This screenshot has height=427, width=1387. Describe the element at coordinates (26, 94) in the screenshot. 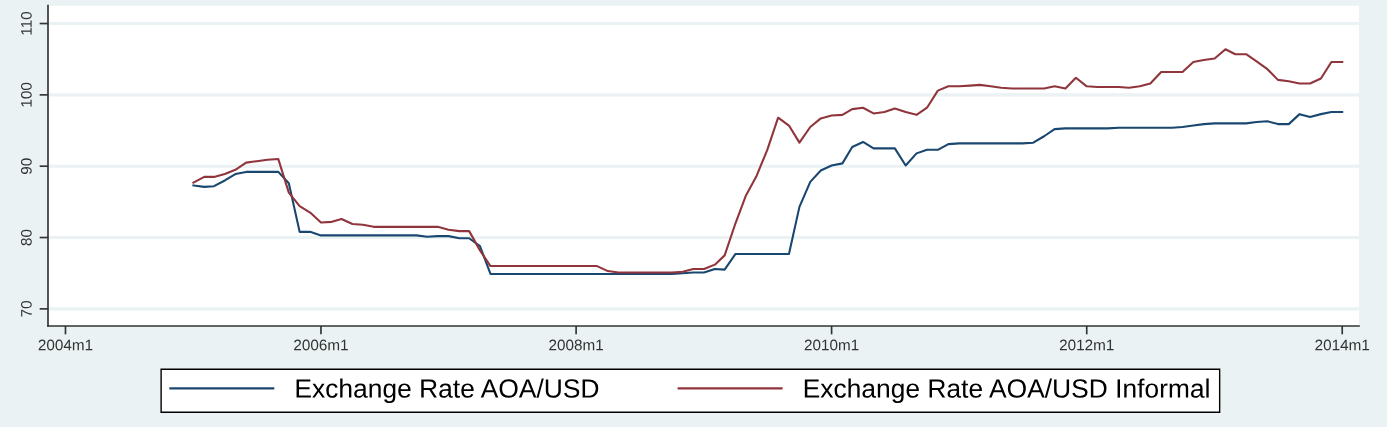

I see `y-tick-label: 100` at that location.